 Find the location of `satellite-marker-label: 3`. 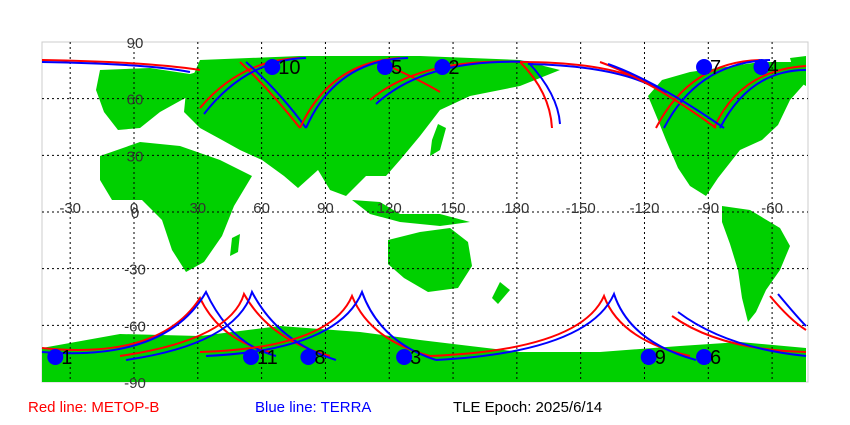

satellite-marker-label: 3 is located at coordinates (415, 358).